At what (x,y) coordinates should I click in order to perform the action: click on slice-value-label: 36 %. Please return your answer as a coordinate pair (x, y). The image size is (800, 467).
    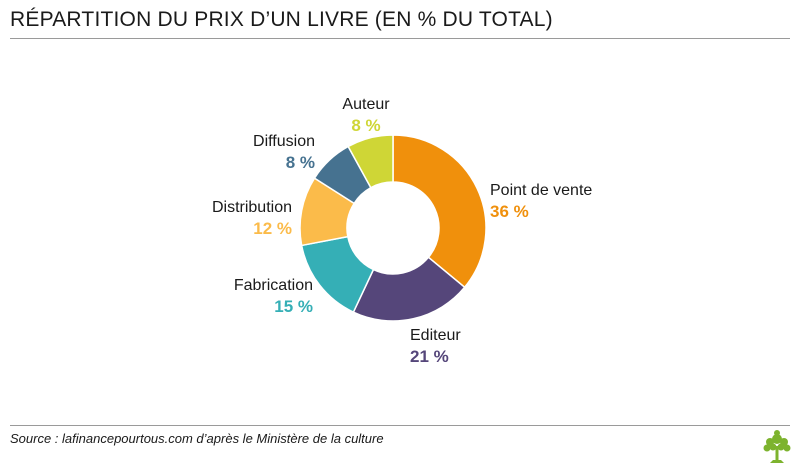
    Looking at the image, I should click on (509, 211).